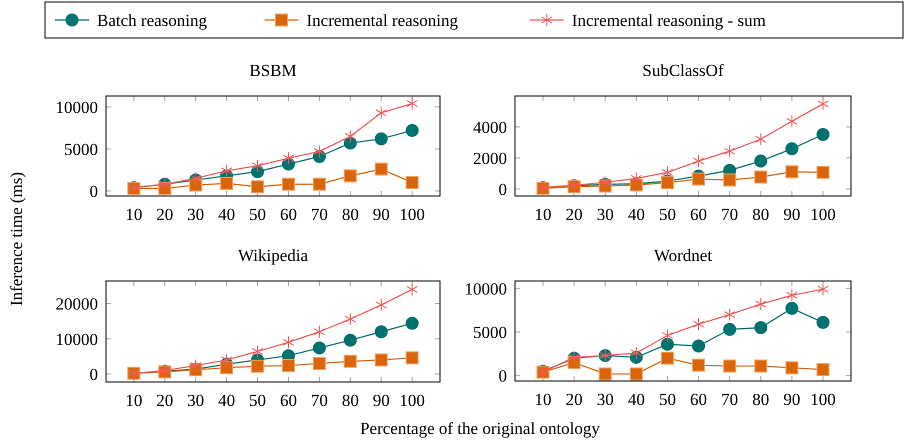 The image size is (910, 442). Describe the element at coordinates (273, 255) in the screenshot. I see `chart-title: Wikipedia` at that location.